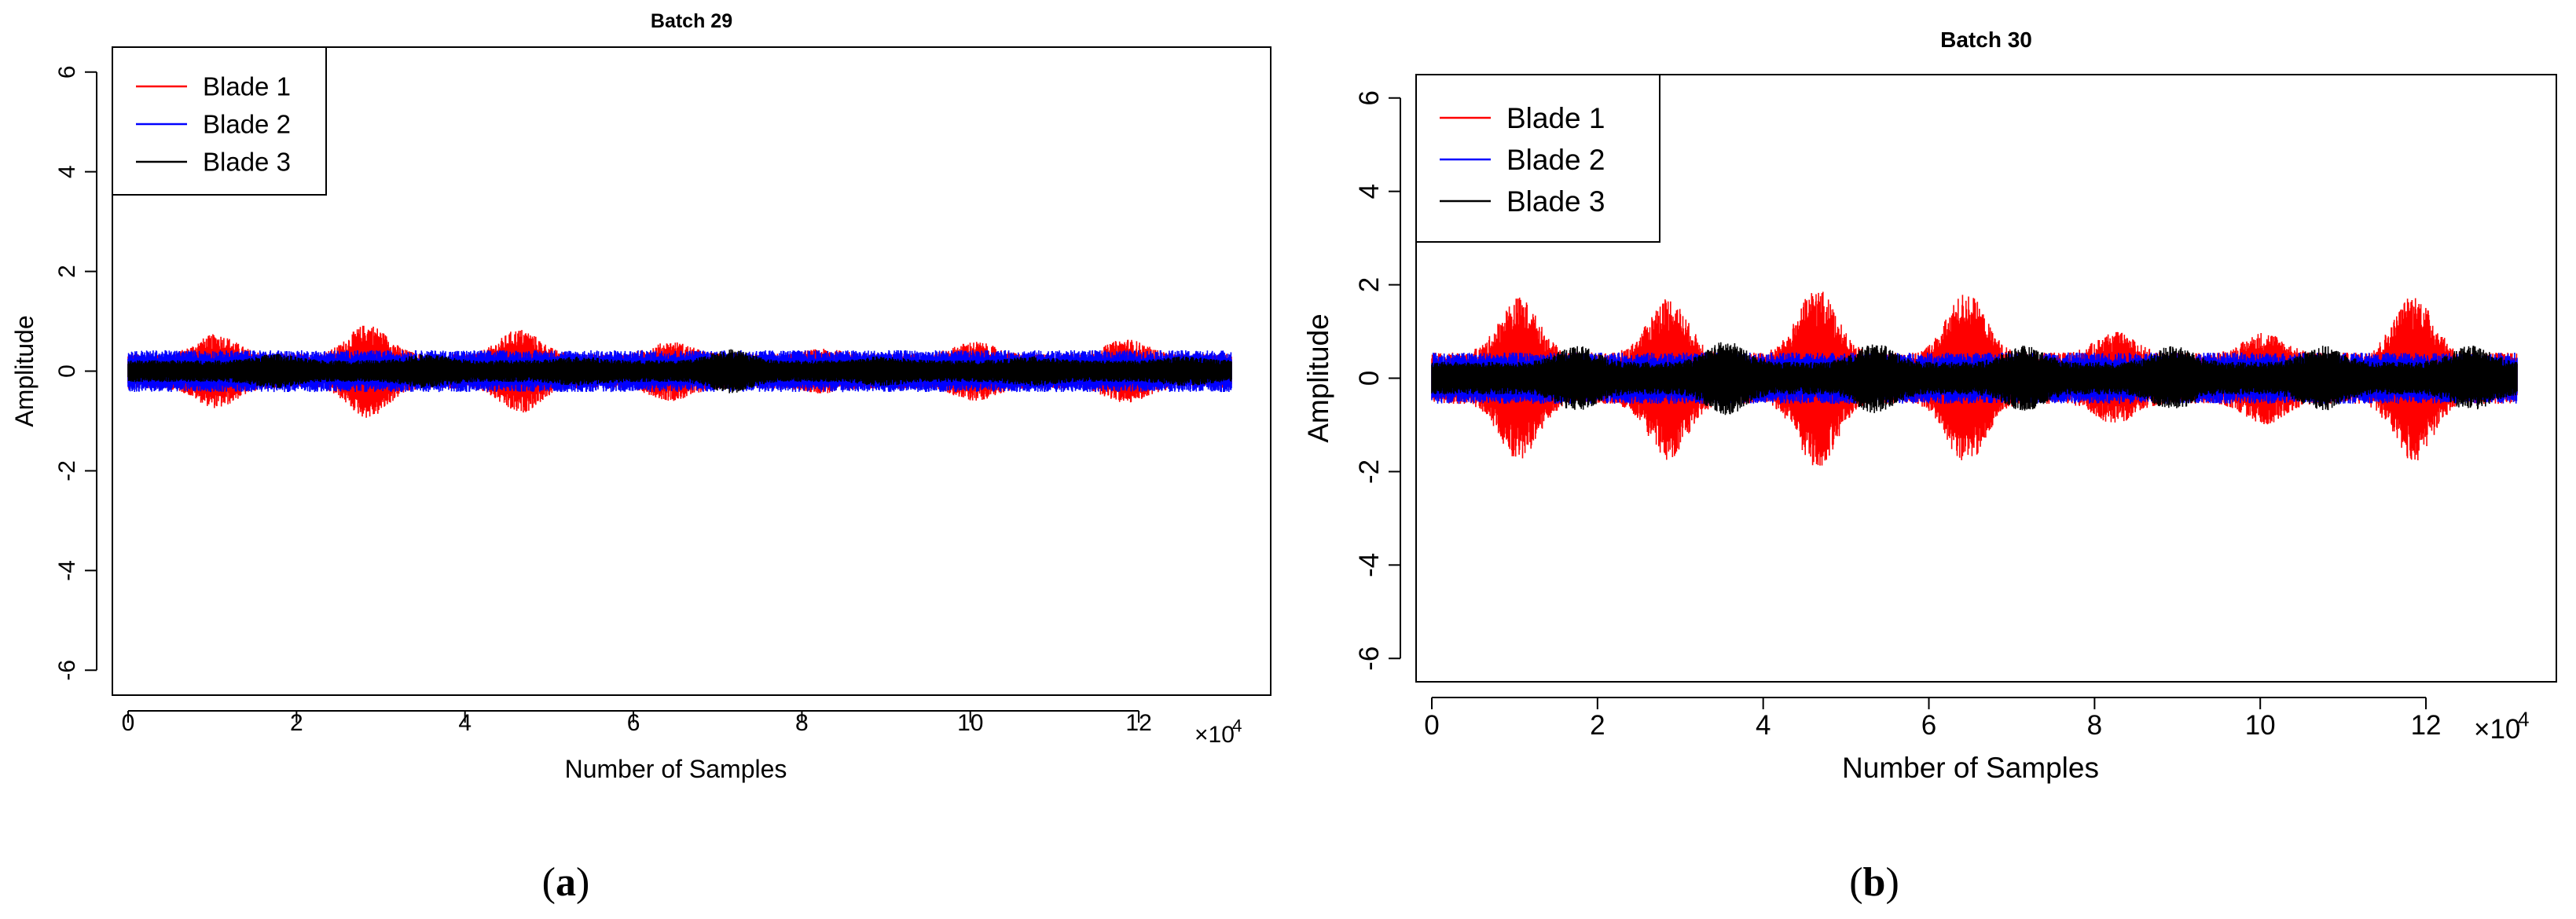 The width and height of the screenshot is (2576, 919). Describe the element at coordinates (1986, 39) in the screenshot. I see `chart-title: Batch 30` at that location.